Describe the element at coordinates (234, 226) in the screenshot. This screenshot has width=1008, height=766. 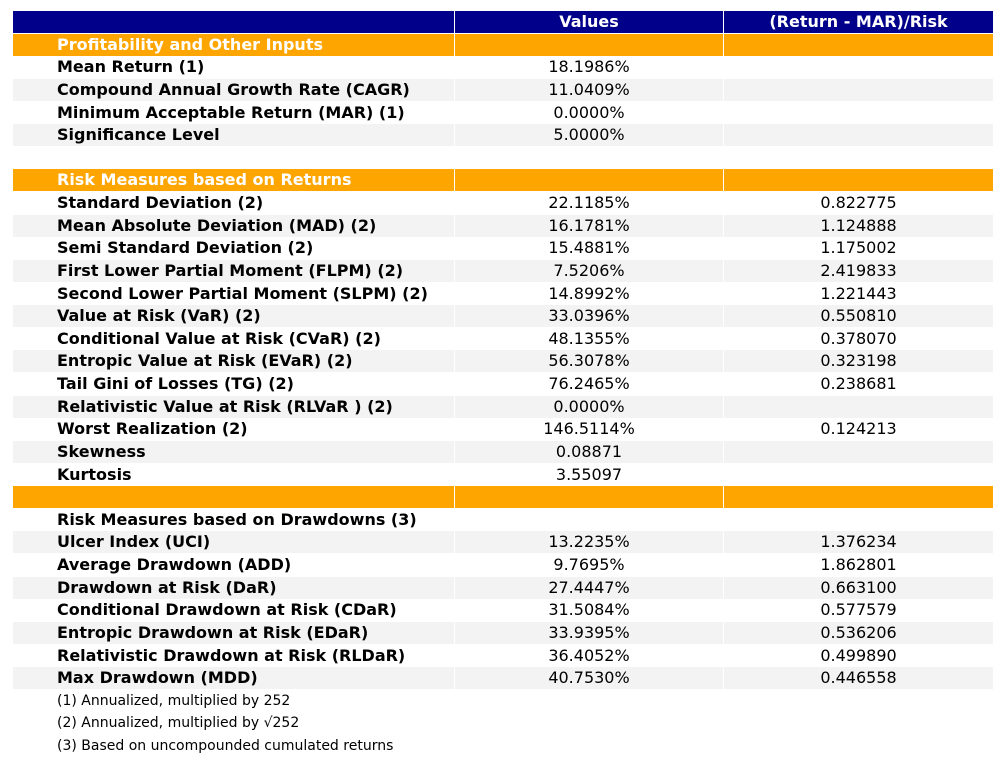
I see `row-label: Mean Absolute Deviation (MAD) (2)` at that location.